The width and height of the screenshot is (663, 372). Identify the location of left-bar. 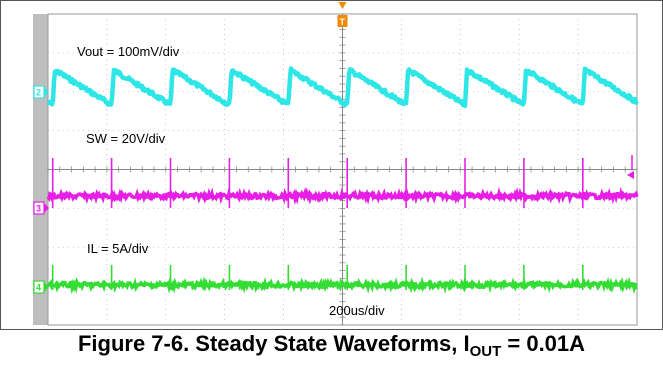
(40, 169).